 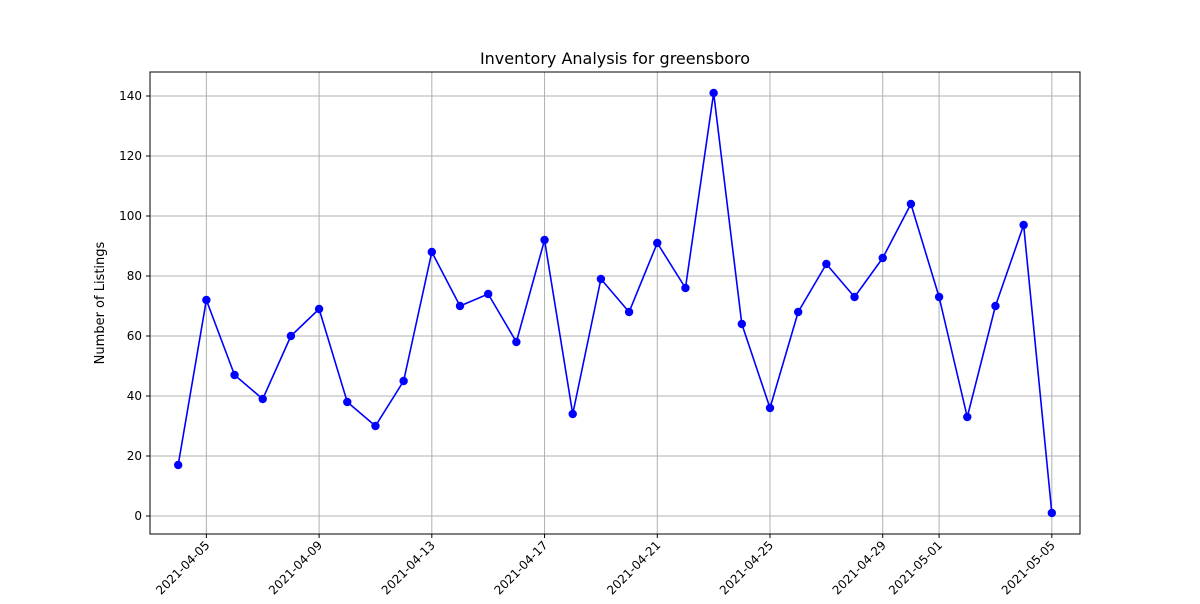 I want to click on x-tick-label: 2021-04-29, so click(x=859, y=567).